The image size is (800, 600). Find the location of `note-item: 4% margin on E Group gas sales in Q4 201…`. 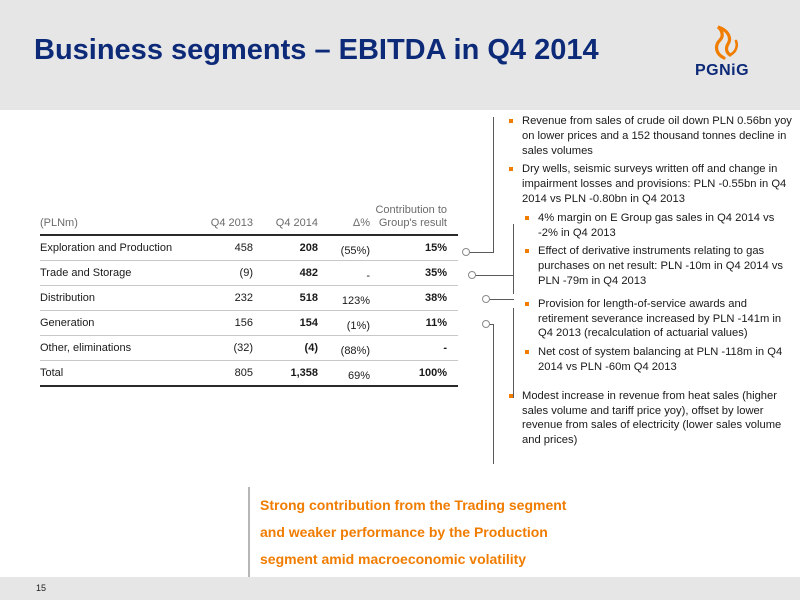

note-item: 4% margin on E Group gas sales in Q4 201… is located at coordinates (659, 226).